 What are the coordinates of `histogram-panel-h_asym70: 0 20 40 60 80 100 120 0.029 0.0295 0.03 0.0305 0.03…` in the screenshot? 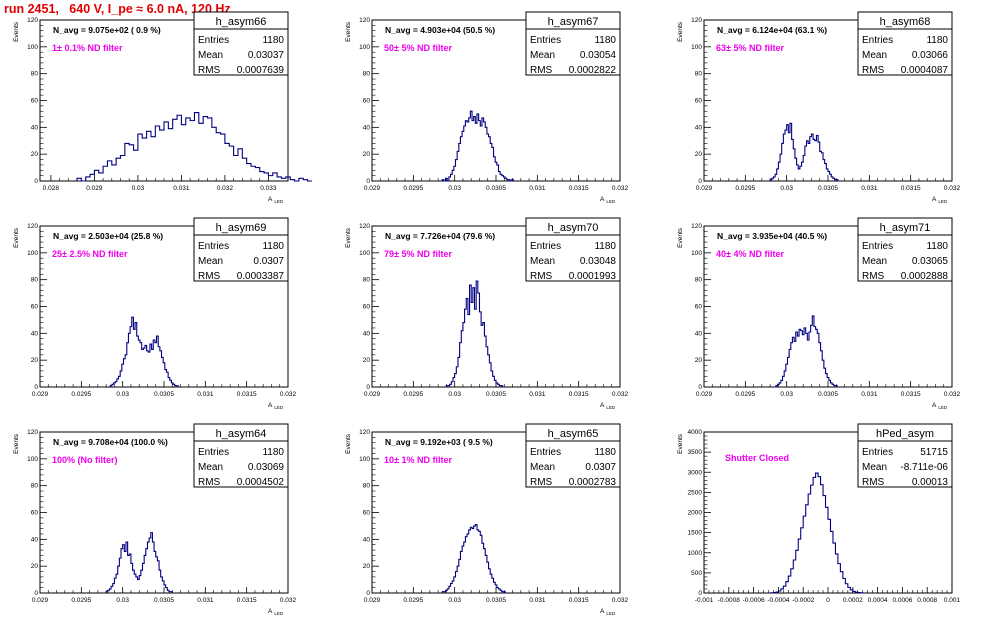 It's located at (487, 313).